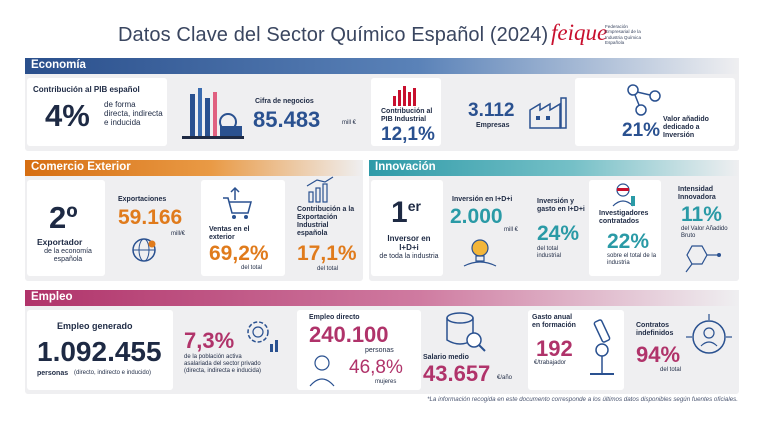 Image resolution: width=768 pixels, height=432 pixels. What do you see at coordinates (558, 233) in the screenshot?
I see `gasto-id-value: 24%` at bounding box center [558, 233].